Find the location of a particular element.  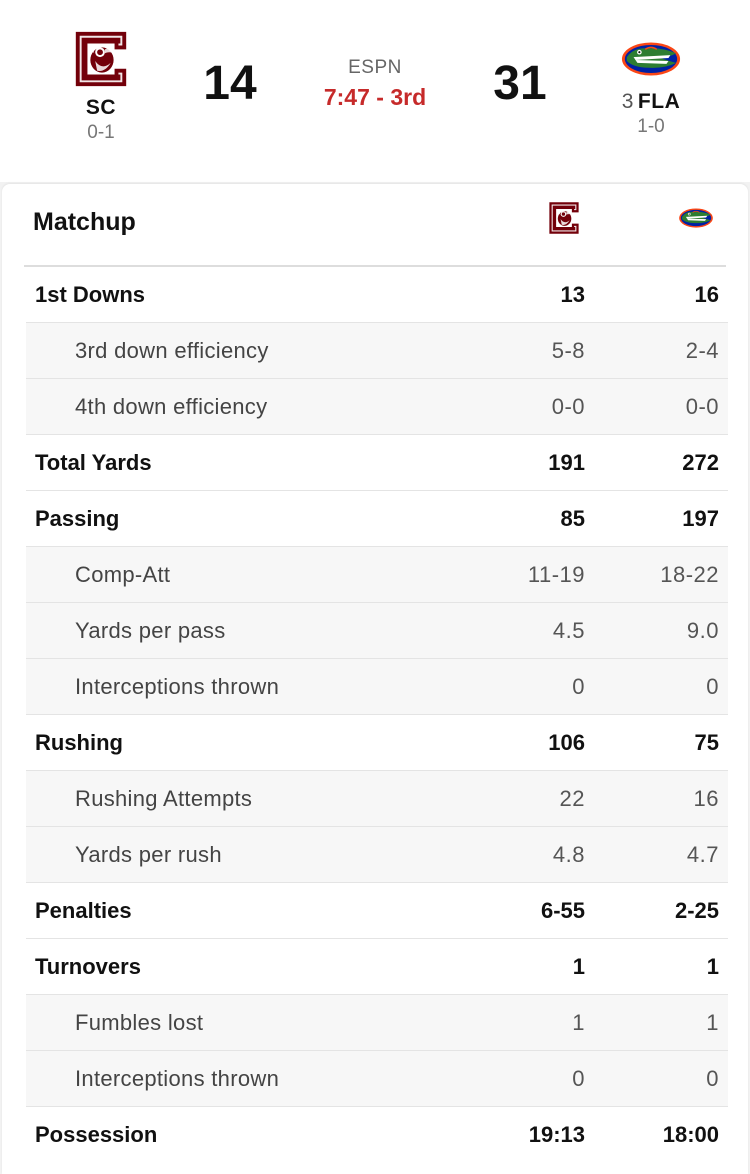

stat-label: Possession is located at coordinates (96, 1134).